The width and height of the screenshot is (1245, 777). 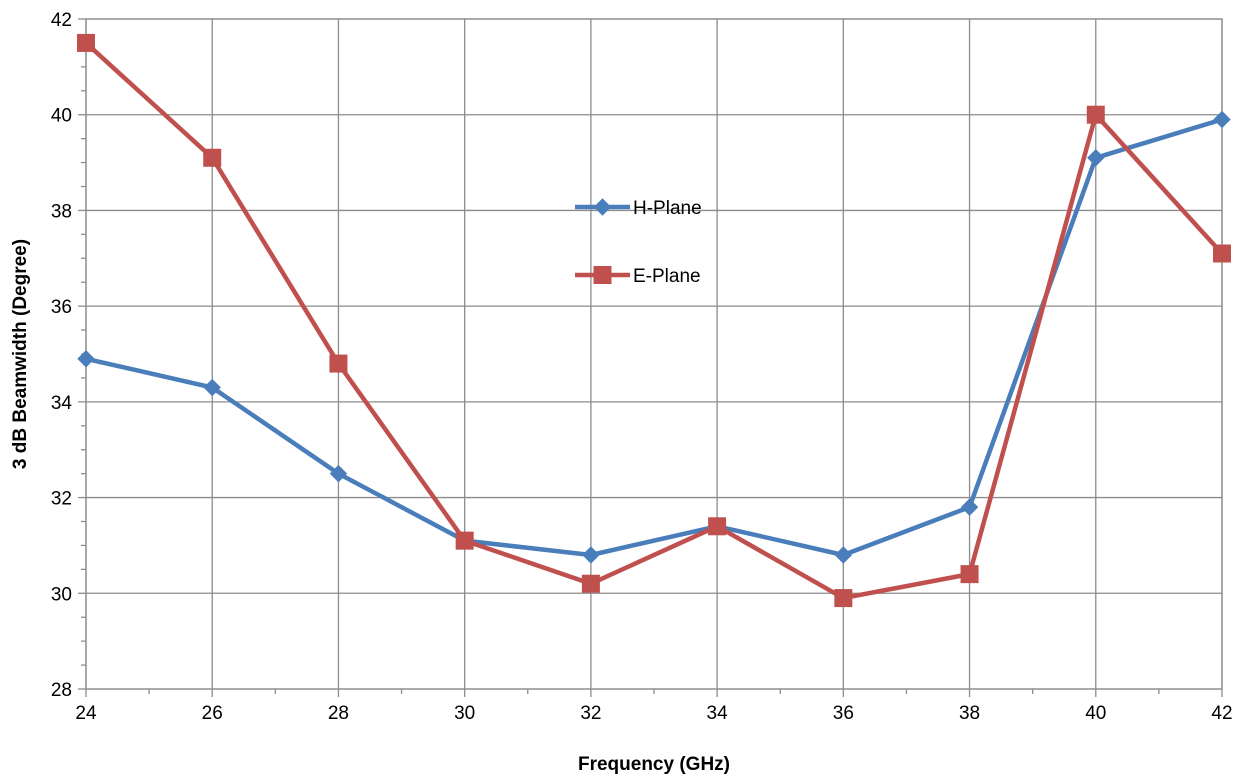 I want to click on legend-entry-h-plane: H-Plane, so click(x=638, y=208).